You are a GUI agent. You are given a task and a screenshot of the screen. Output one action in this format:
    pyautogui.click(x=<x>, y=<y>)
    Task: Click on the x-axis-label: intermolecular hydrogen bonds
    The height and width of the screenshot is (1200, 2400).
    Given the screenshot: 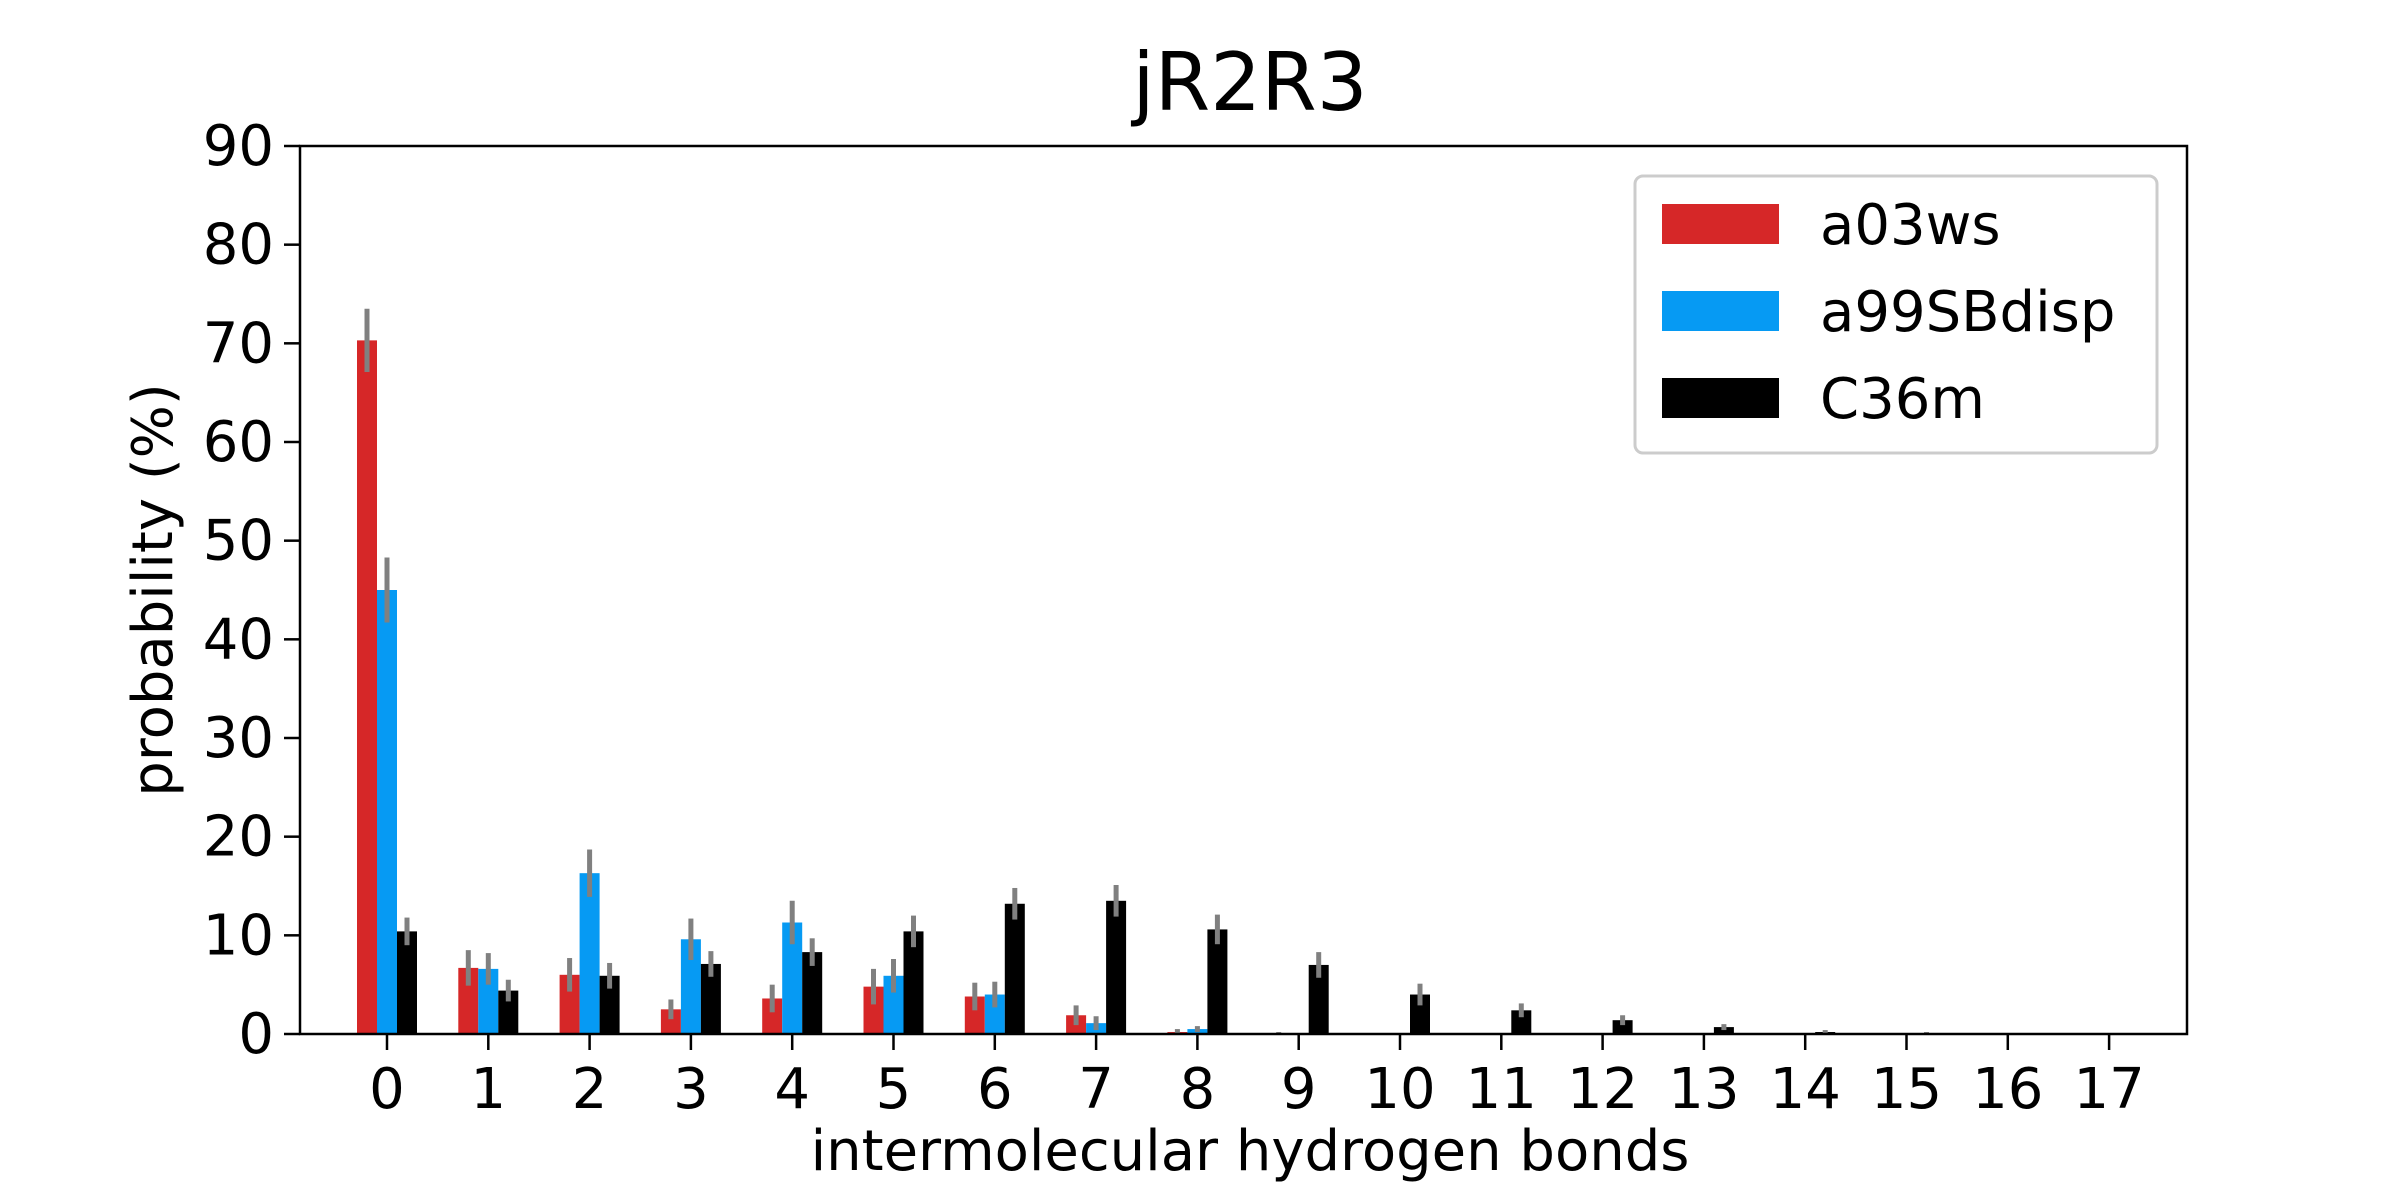 What is the action you would take?
    pyautogui.click(x=1250, y=1151)
    